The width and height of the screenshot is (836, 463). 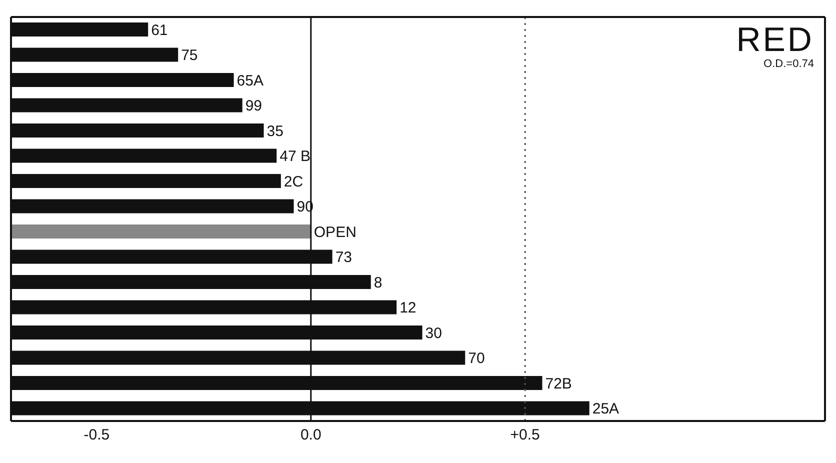 I want to click on chart-title: RED, so click(x=775, y=40).